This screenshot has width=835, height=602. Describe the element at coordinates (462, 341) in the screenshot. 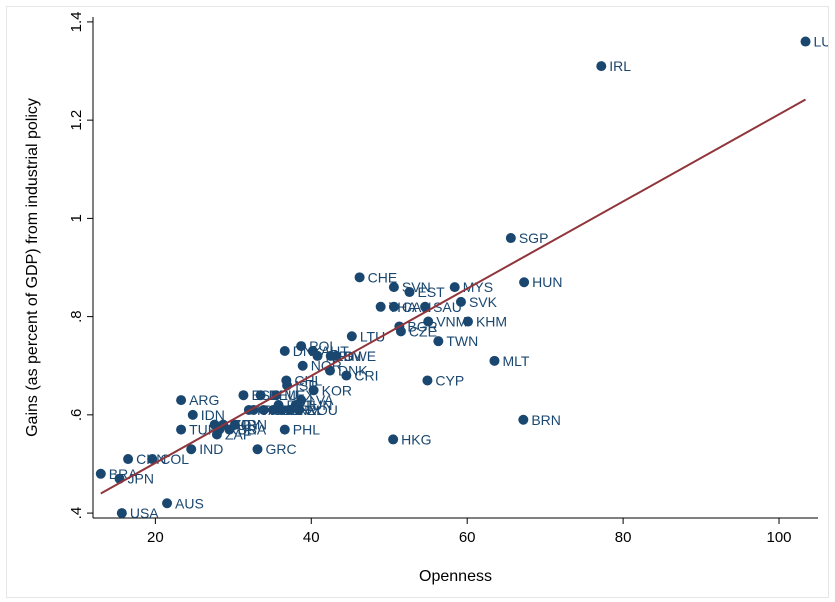

I see `point-label: TWN` at that location.